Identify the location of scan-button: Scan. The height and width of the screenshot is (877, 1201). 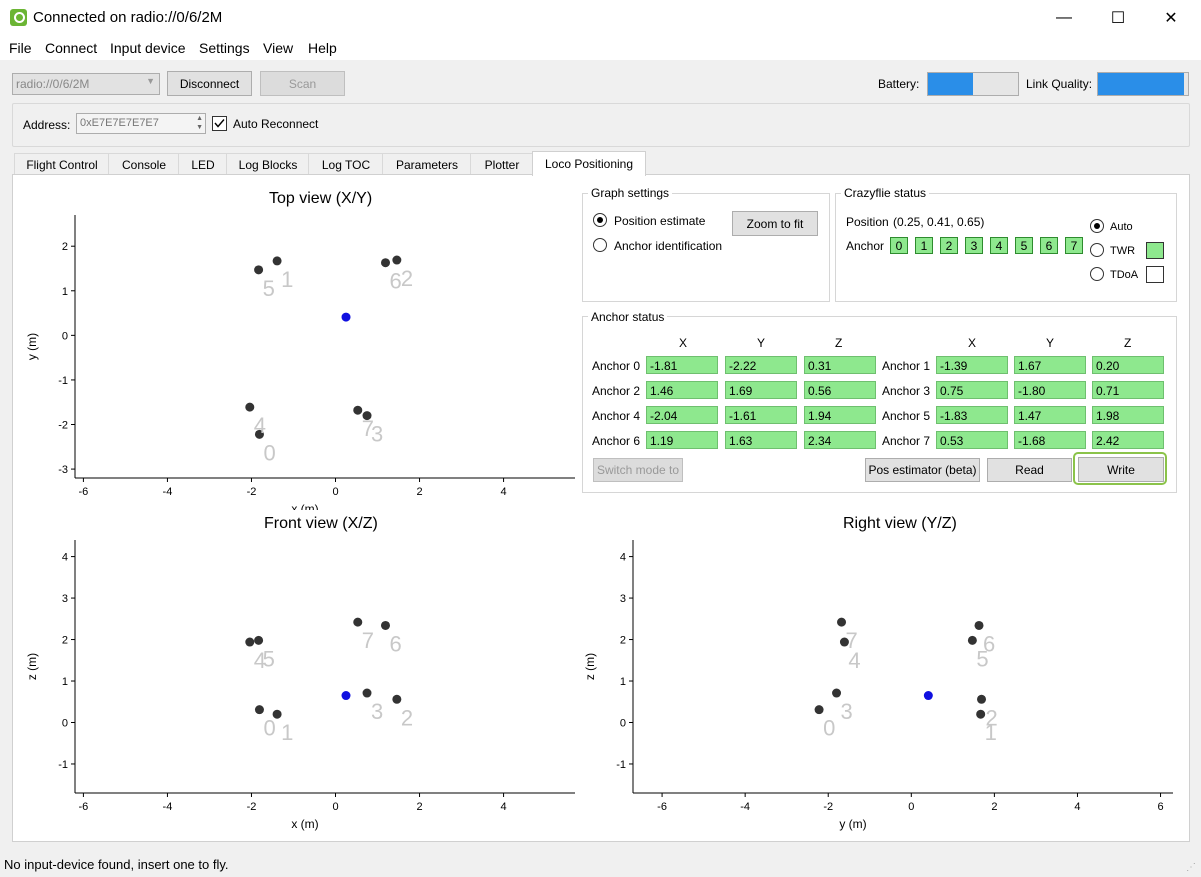
(302, 83).